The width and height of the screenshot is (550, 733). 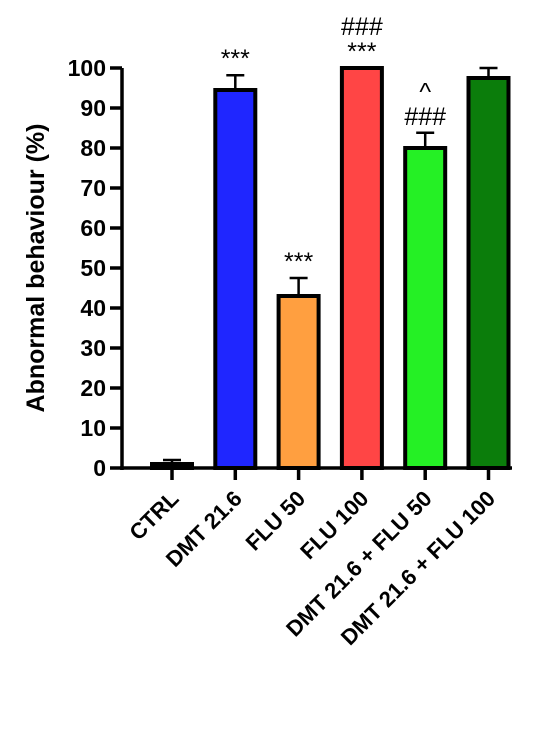 I want to click on y-tick-label: 80, so click(x=93, y=148).